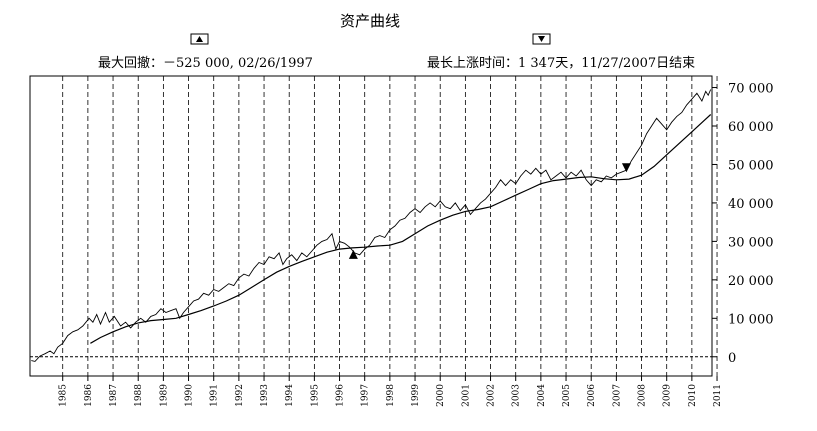 This screenshot has width=817, height=431. Describe the element at coordinates (353, 254) in the screenshot. I see `up-triangle-marker` at that location.